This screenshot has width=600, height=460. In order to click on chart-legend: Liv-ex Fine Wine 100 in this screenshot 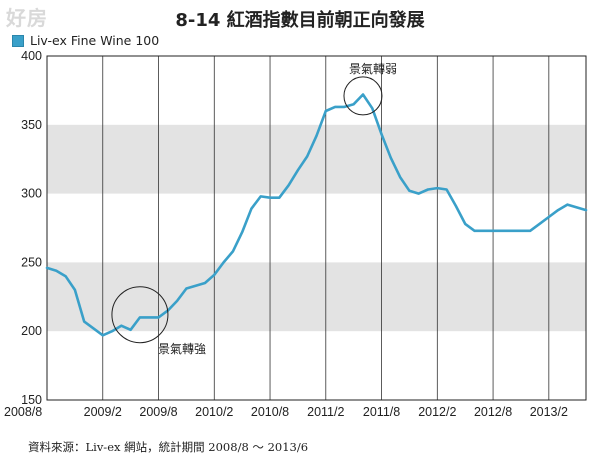, I will do `click(85, 40)`.